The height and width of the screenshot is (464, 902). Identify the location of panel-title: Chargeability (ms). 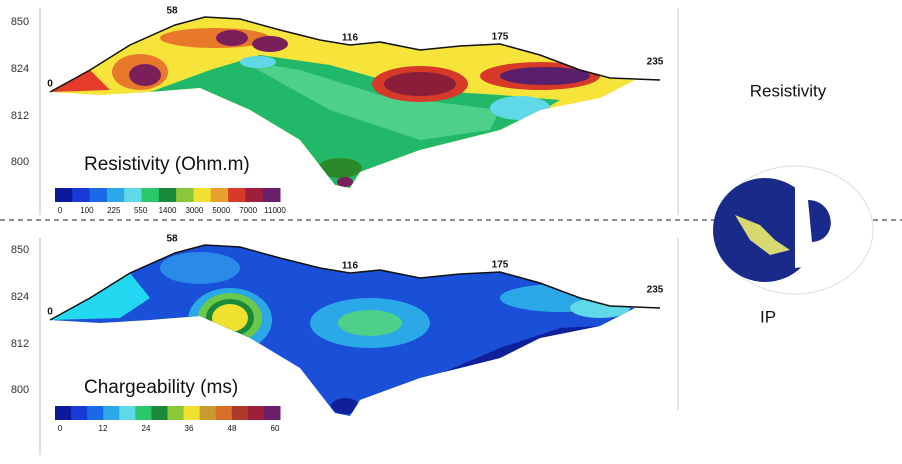
(161, 387).